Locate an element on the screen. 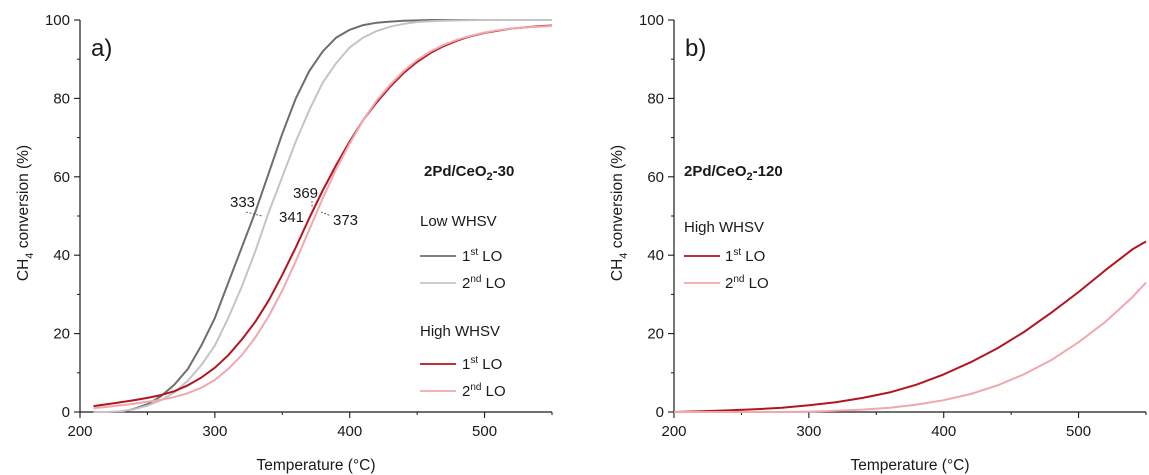  panel-a-y-tick-label: 80 is located at coordinates (61, 98).